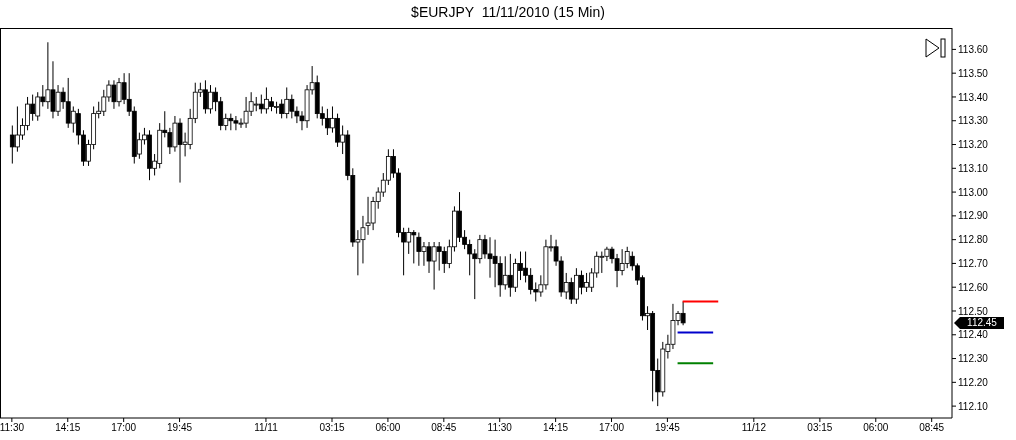  I want to click on candlestick, so click(419, 249).